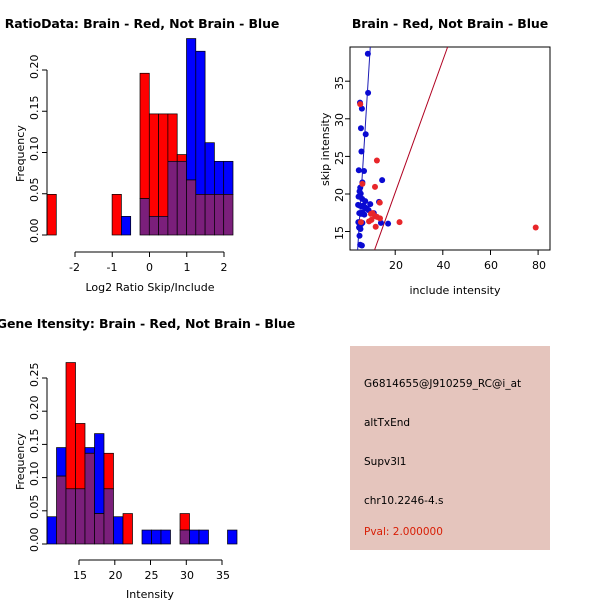  What do you see at coordinates (45, 152) in the screenshot?
I see `ratio-histogram-y-axis` at bounding box center [45, 152].